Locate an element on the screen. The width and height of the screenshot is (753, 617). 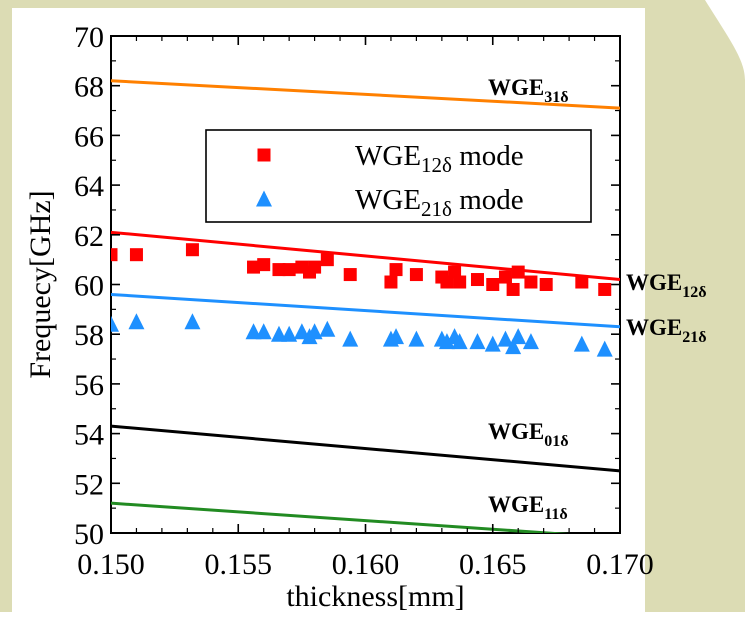
legend-label-1: WGE12δ mode is located at coordinates (439, 158).